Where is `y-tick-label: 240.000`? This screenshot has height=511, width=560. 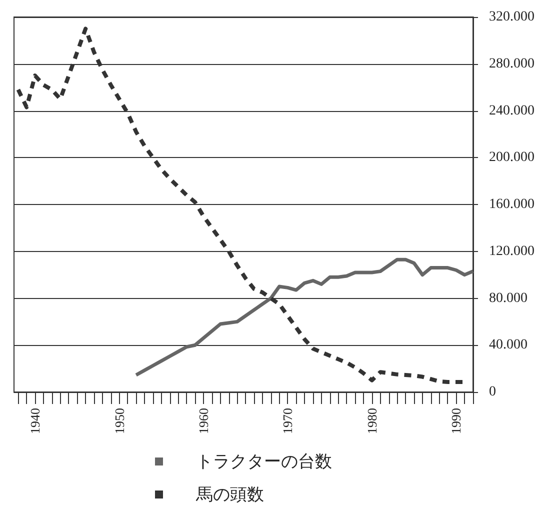
y-tick-label: 240.000 is located at coordinates (511, 110).